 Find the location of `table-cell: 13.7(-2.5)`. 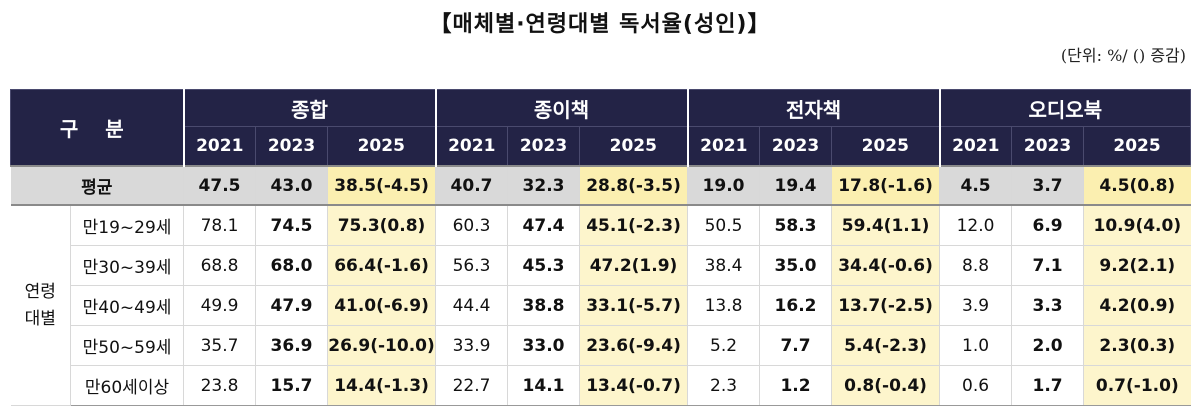

table-cell: 13.7(-2.5) is located at coordinates (885, 305).